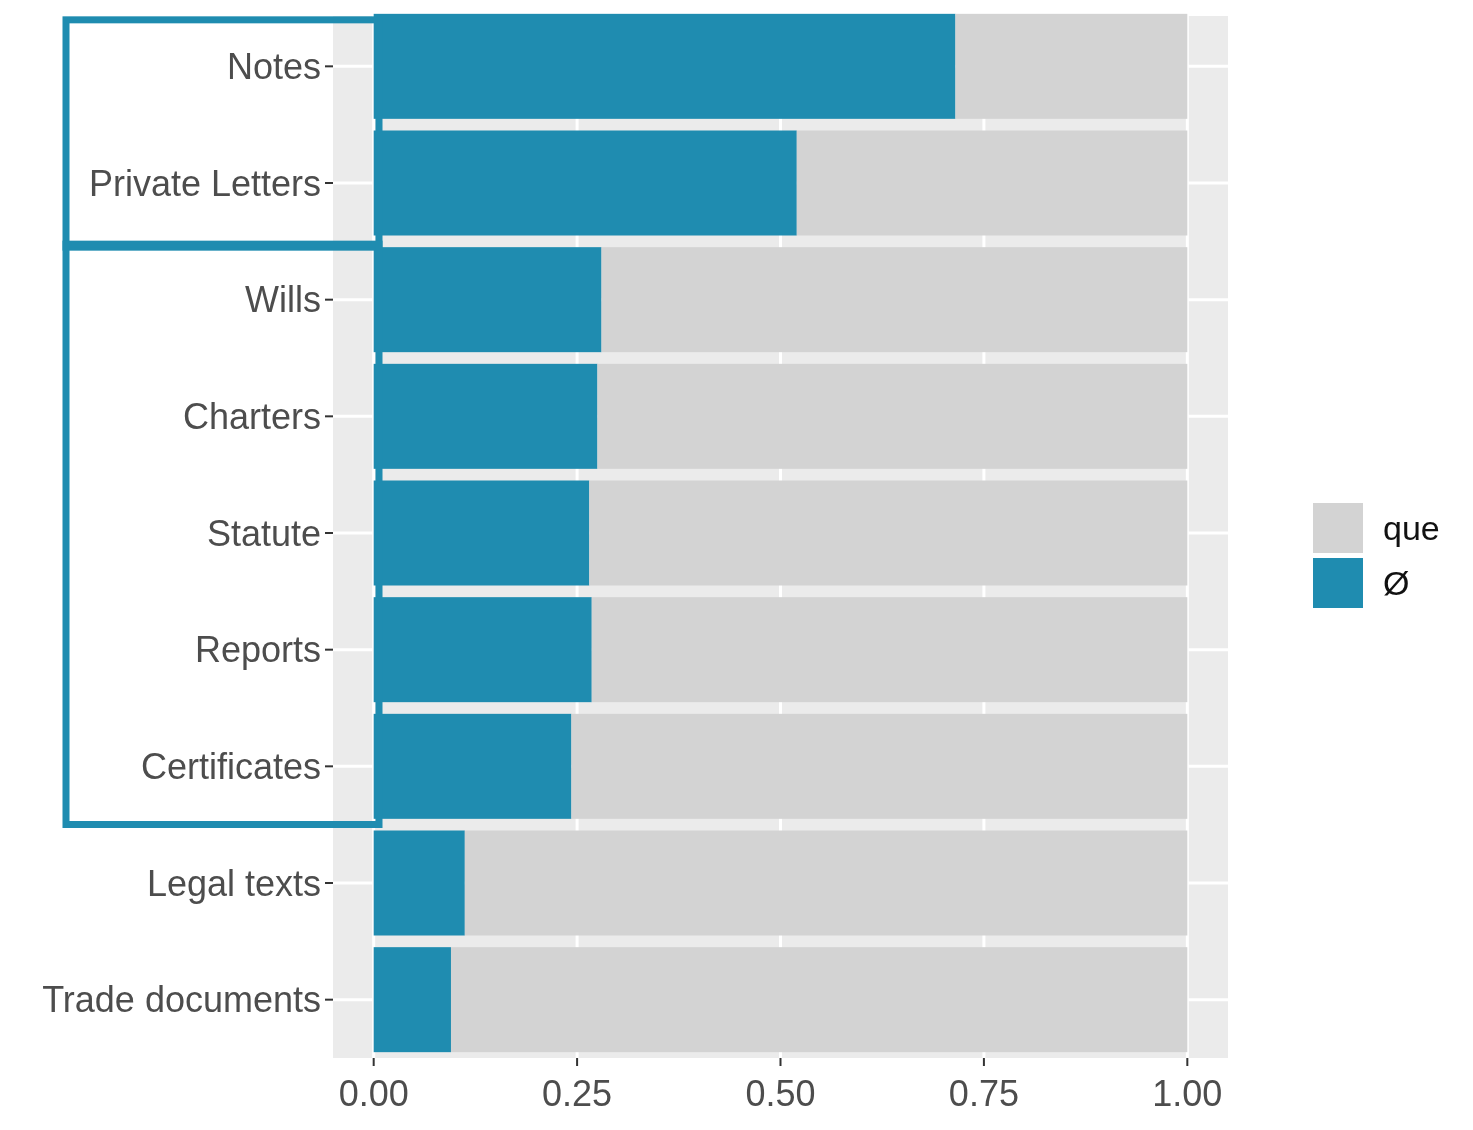  I want to click on x-tick-label: 0.75, so click(983, 1093).